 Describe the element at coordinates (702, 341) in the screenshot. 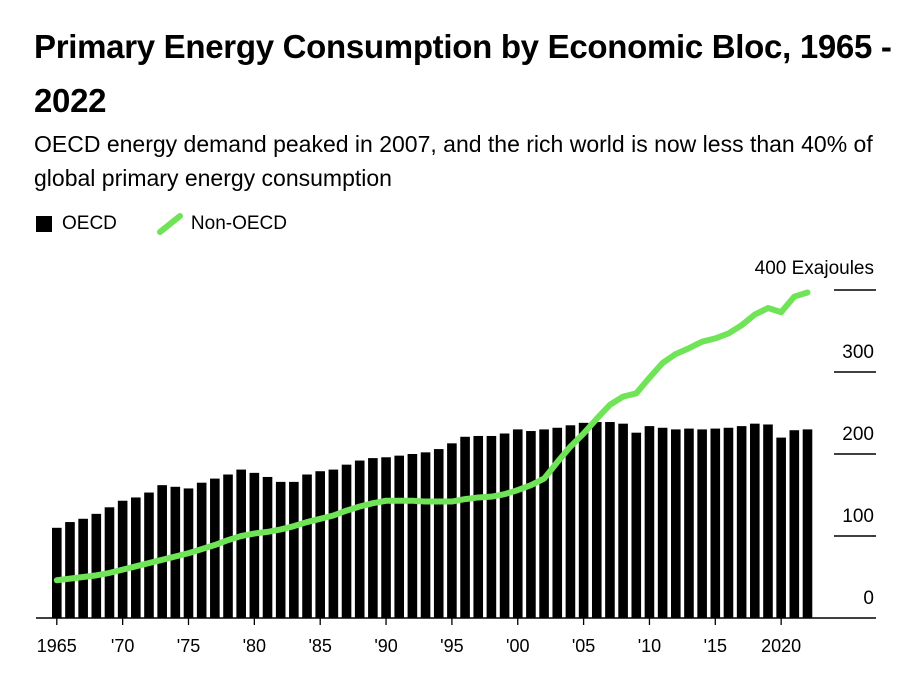

I see `non-oecd-point-2014` at that location.